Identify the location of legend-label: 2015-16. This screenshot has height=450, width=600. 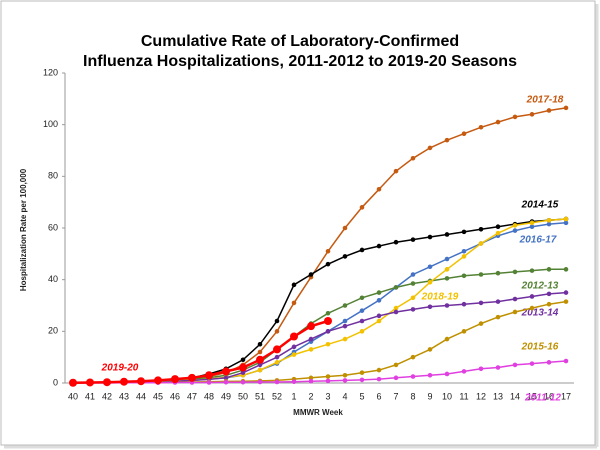
(540, 347).